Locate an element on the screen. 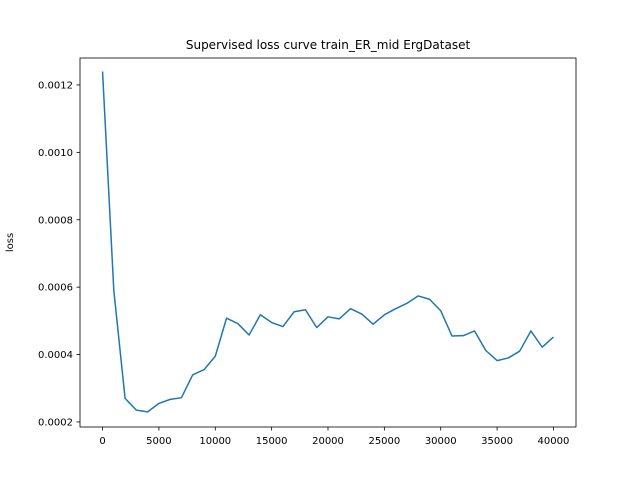 The width and height of the screenshot is (640, 480). y-tick-label: 0.0008 is located at coordinates (55, 220).